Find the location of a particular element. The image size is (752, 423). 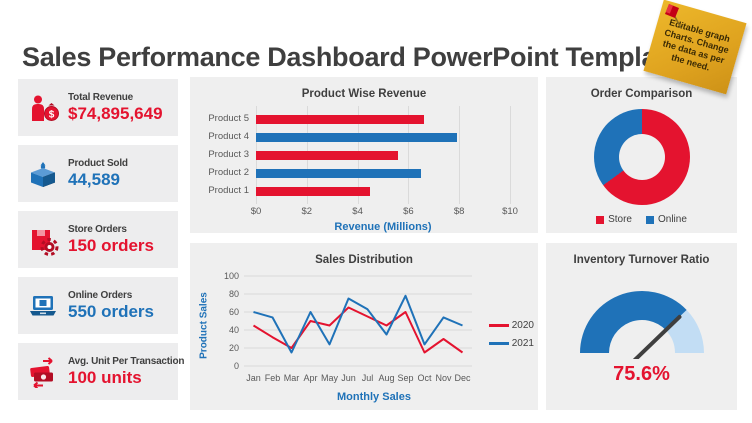

kpi-value: 550 orders is located at coordinates (111, 311).